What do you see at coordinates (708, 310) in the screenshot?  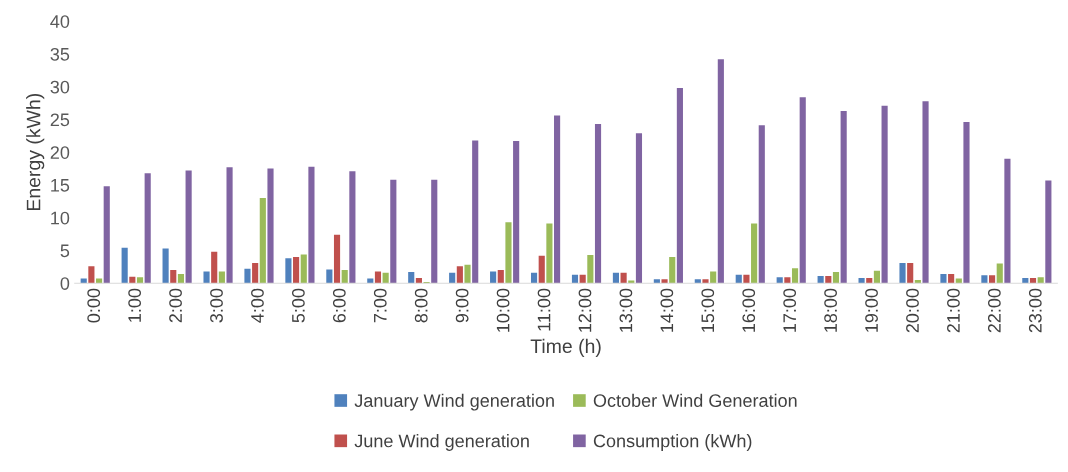 I see `x-tick-label: 15:00` at bounding box center [708, 310].